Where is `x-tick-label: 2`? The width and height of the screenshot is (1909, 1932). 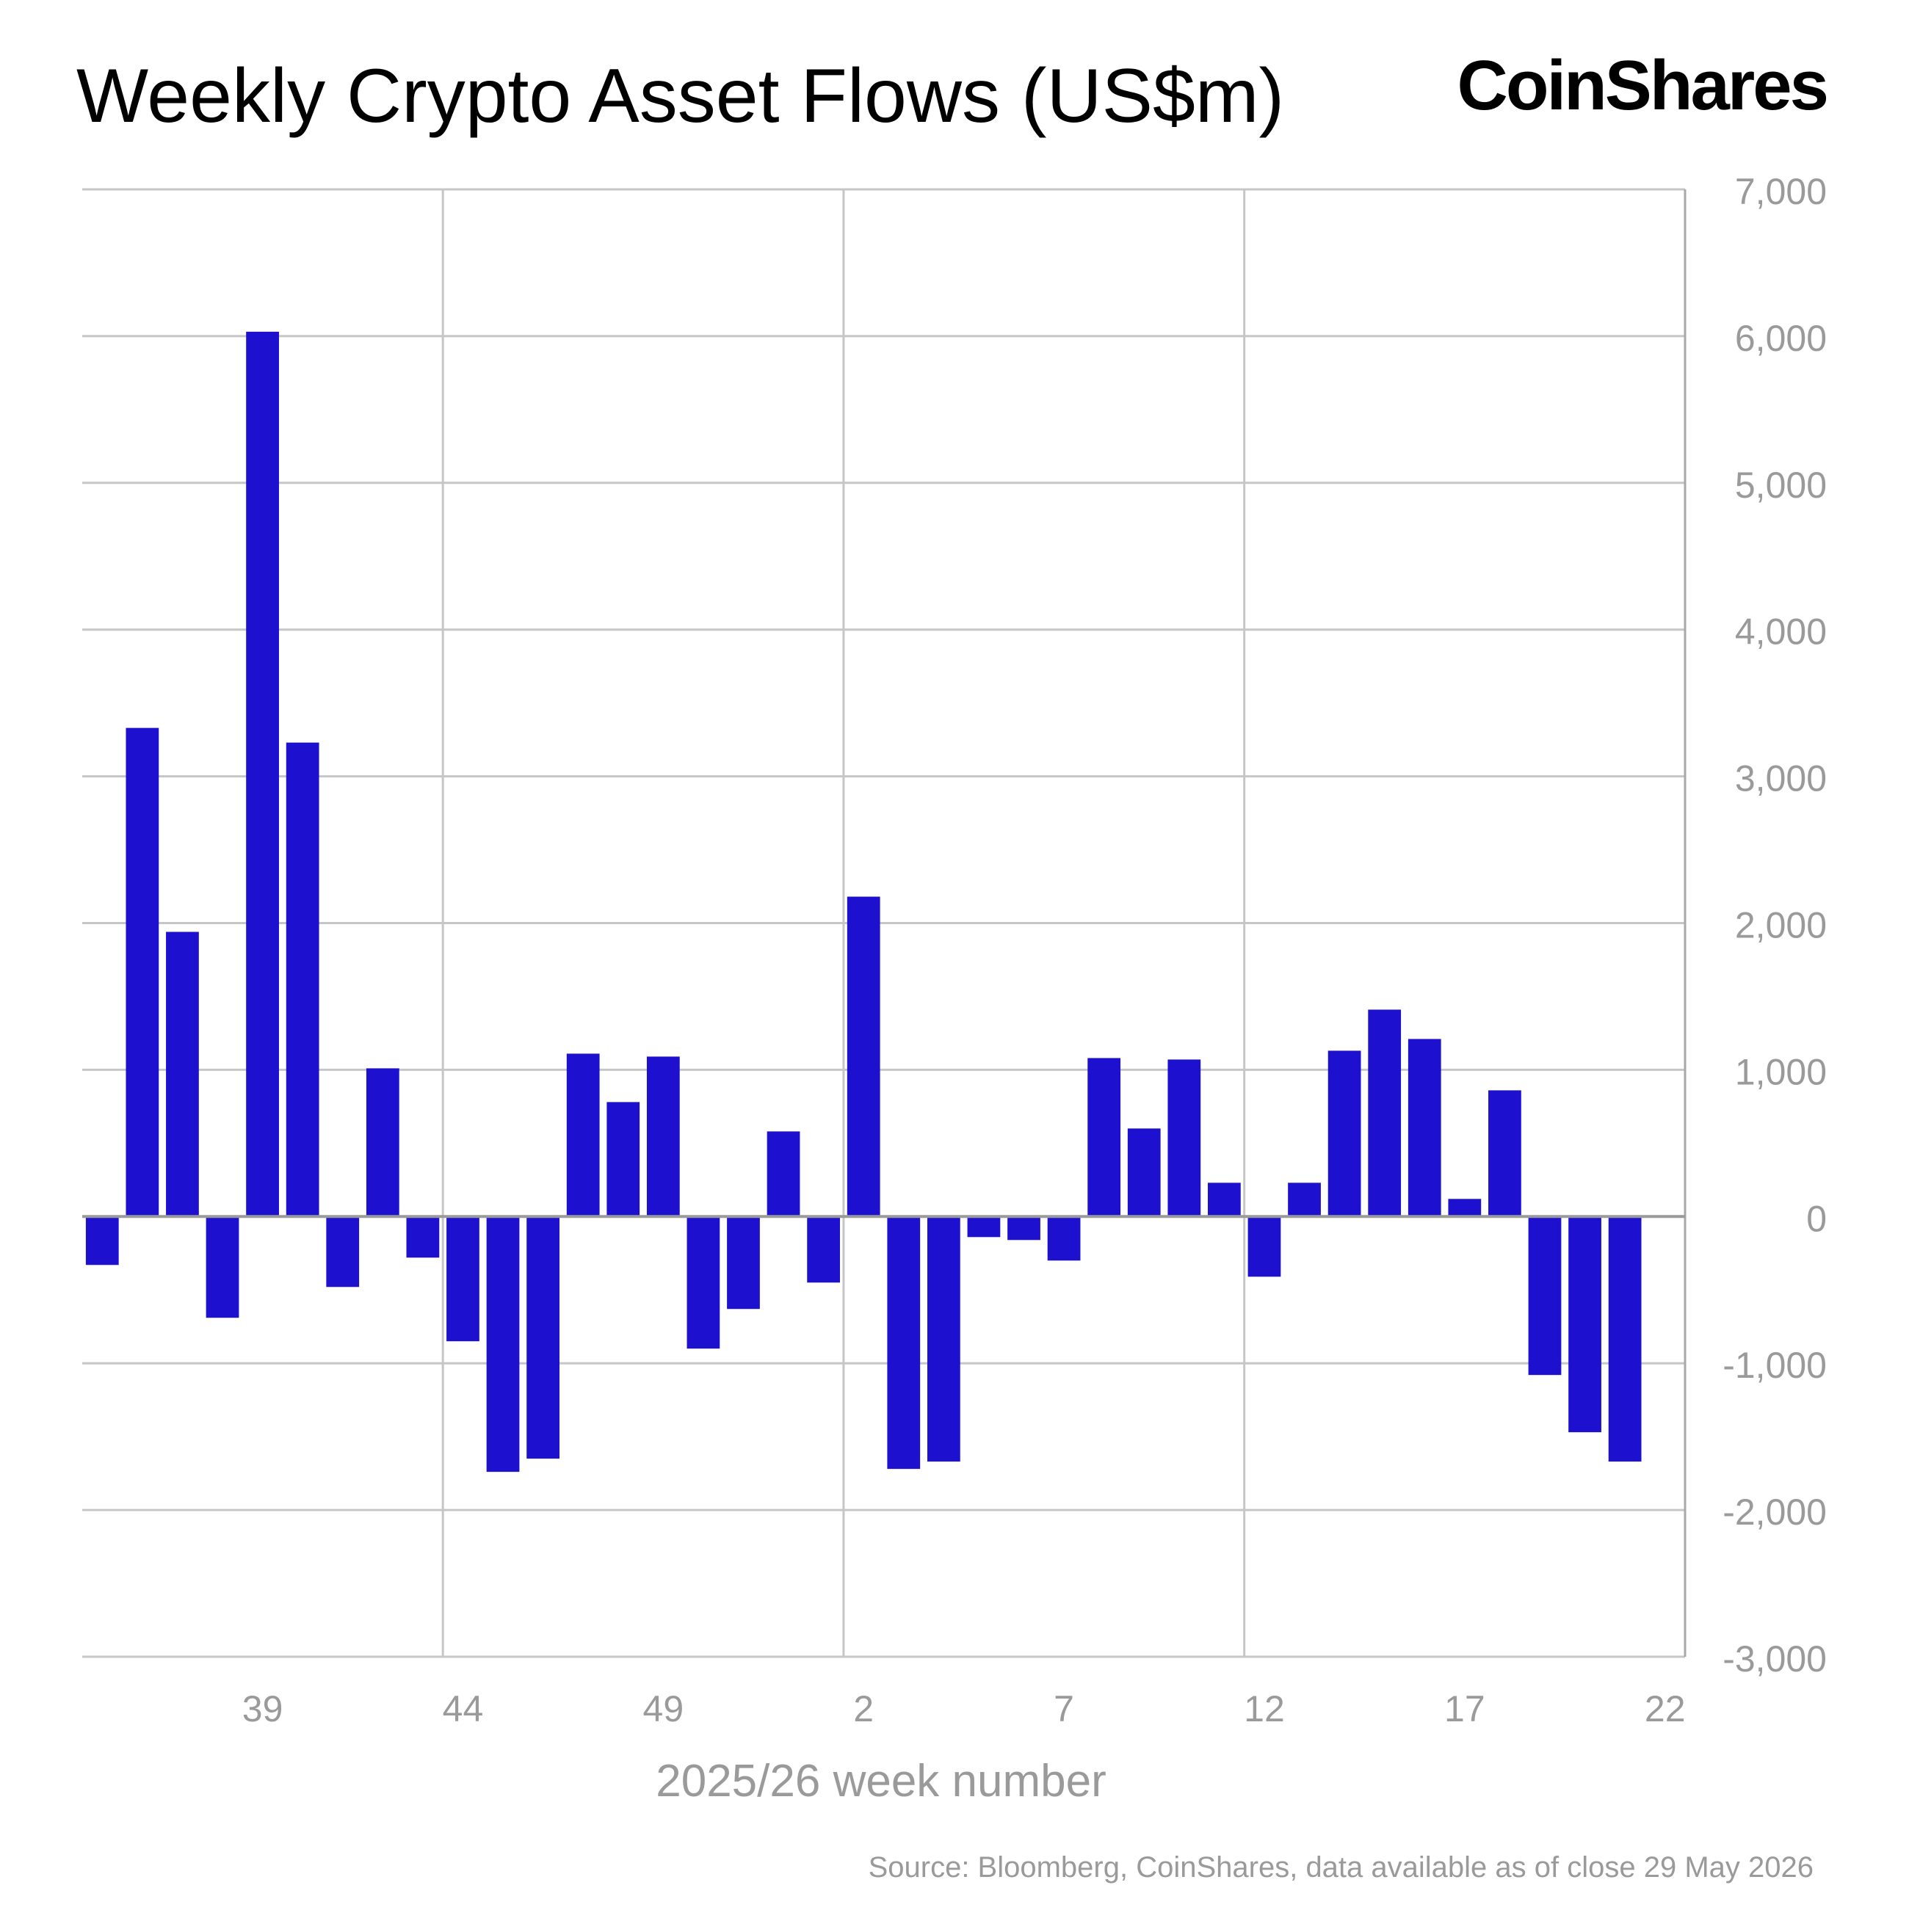 x-tick-label: 2 is located at coordinates (864, 1709).